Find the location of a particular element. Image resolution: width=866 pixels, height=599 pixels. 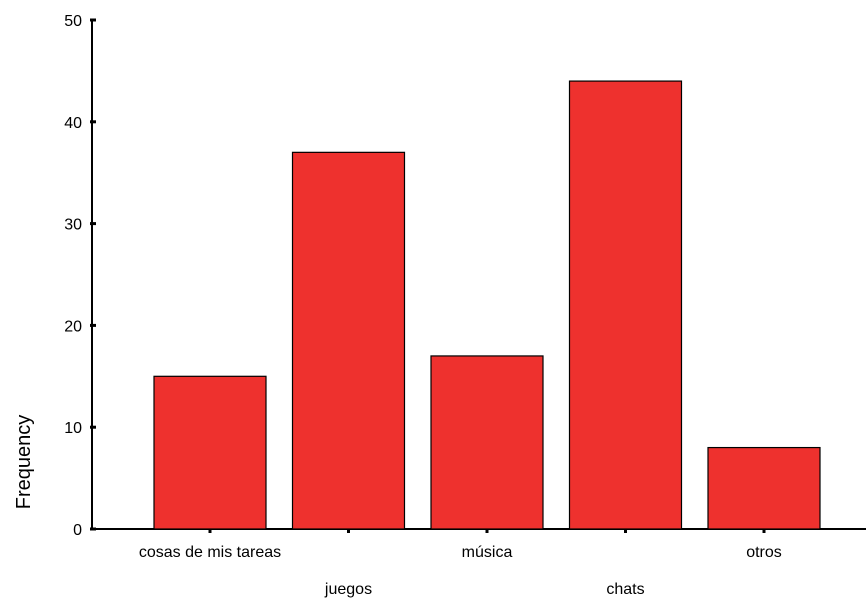

y-axis: 0 10 20 30 40 50 is located at coordinates (80, 276).